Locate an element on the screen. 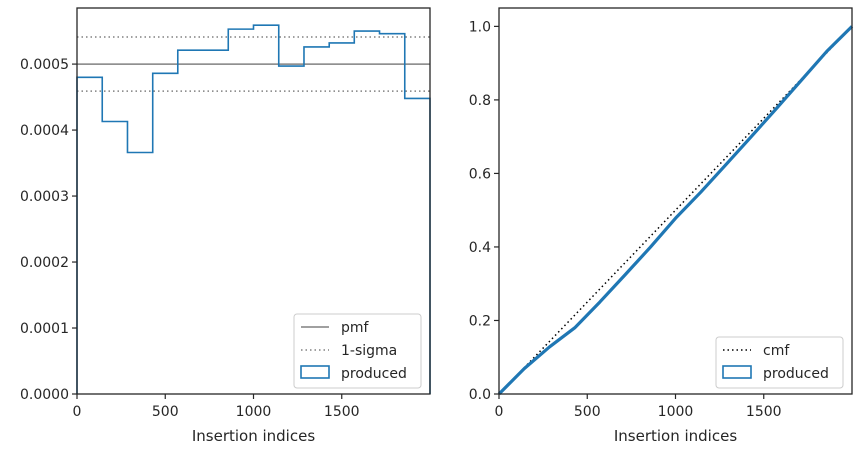 Image resolution: width=861 pixels, height=453 pixels. y-tick-label: 1.0 is located at coordinates (480, 27).